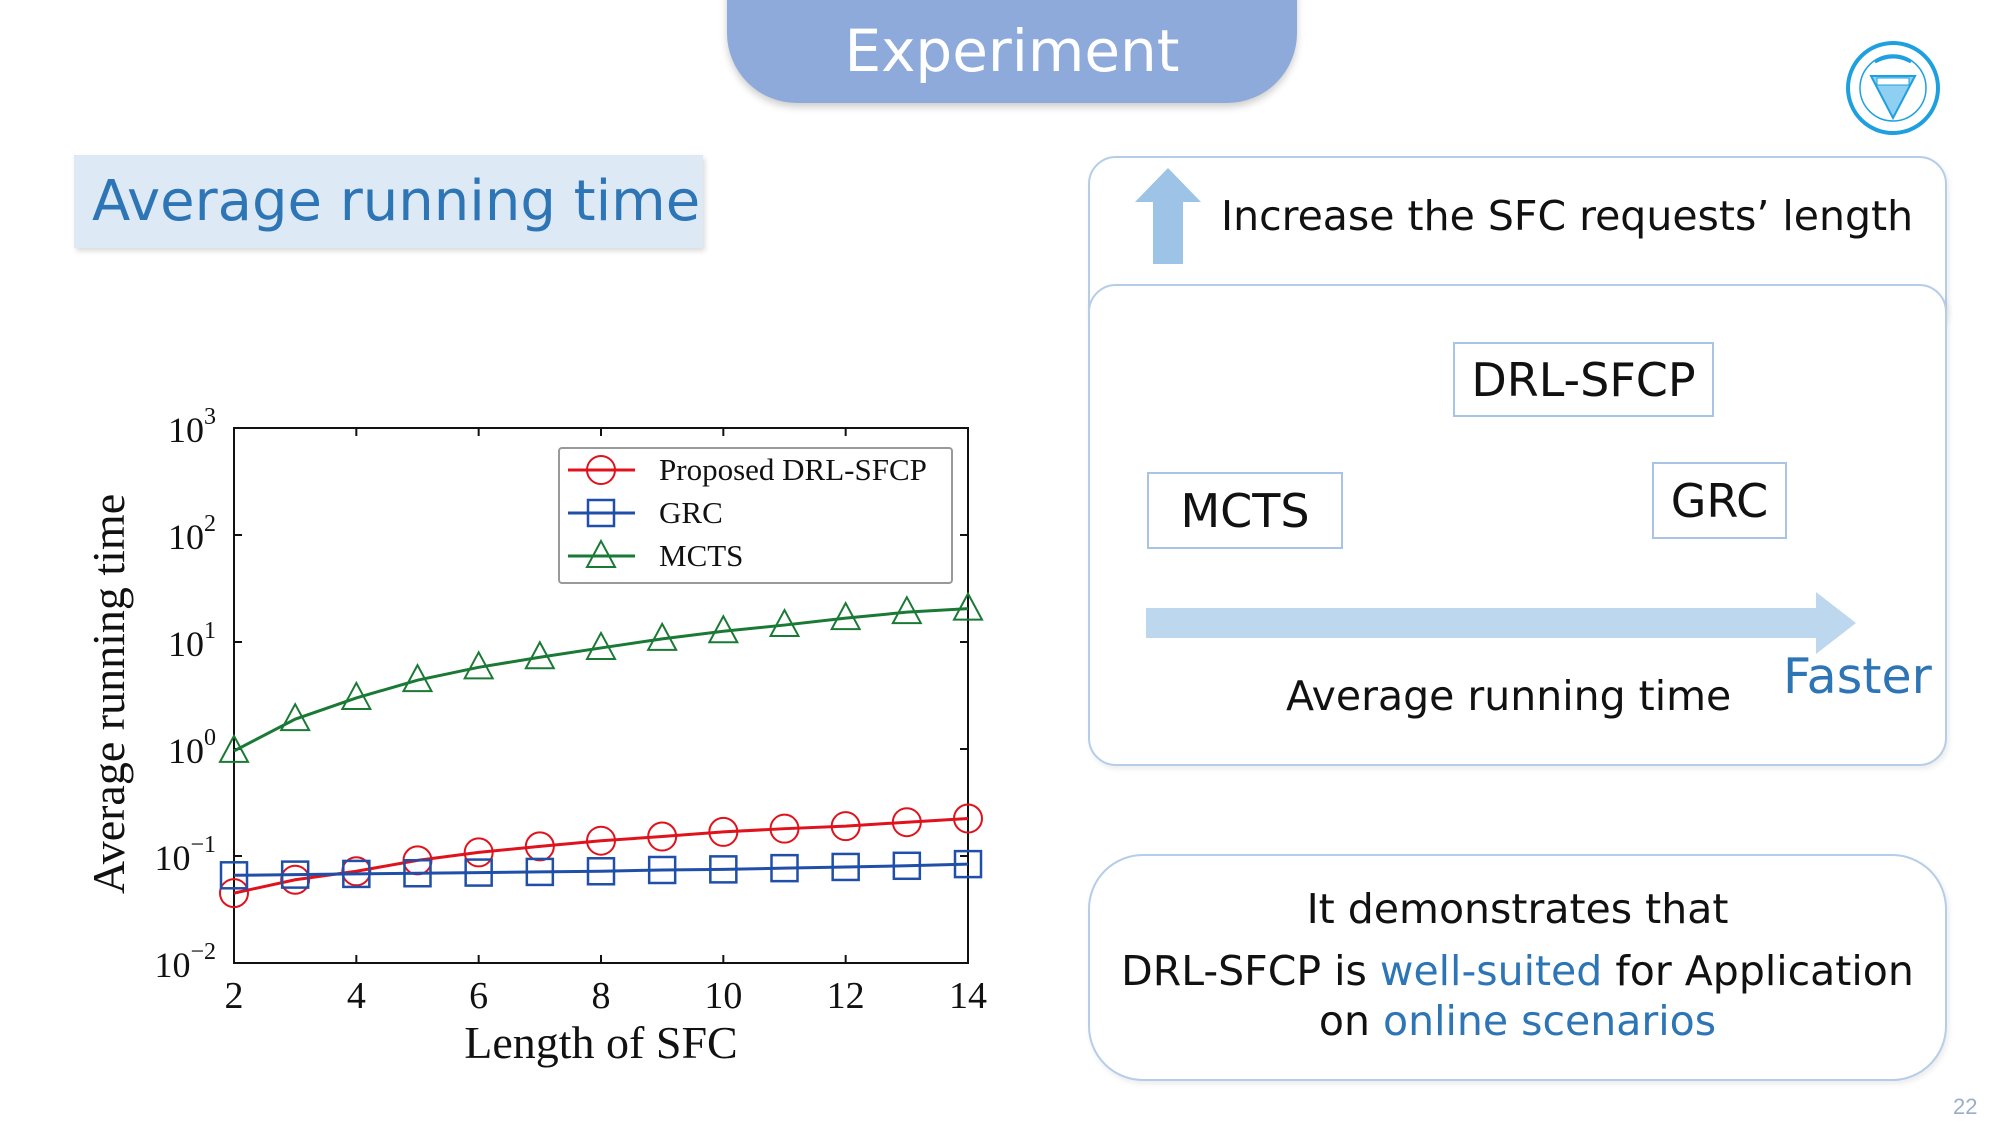 This screenshot has height=1125, width=2001. Describe the element at coordinates (478, 996) in the screenshot. I see `x-tick-label: 6` at that location.